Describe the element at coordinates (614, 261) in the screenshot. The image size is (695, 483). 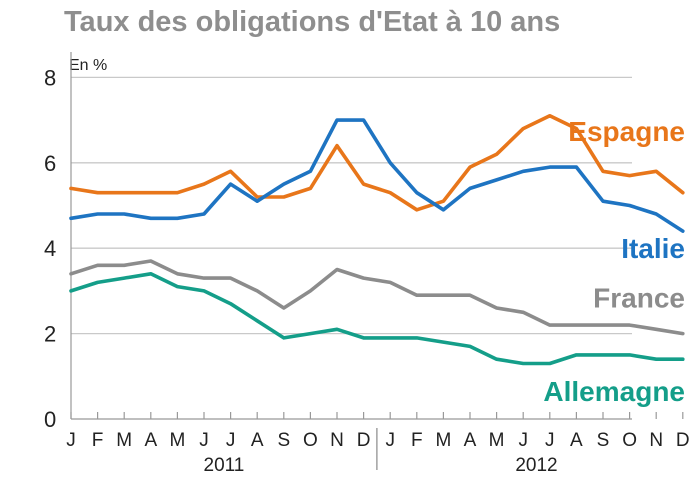
I see `series-labels: Espagne Italie France Allemagne` at that location.